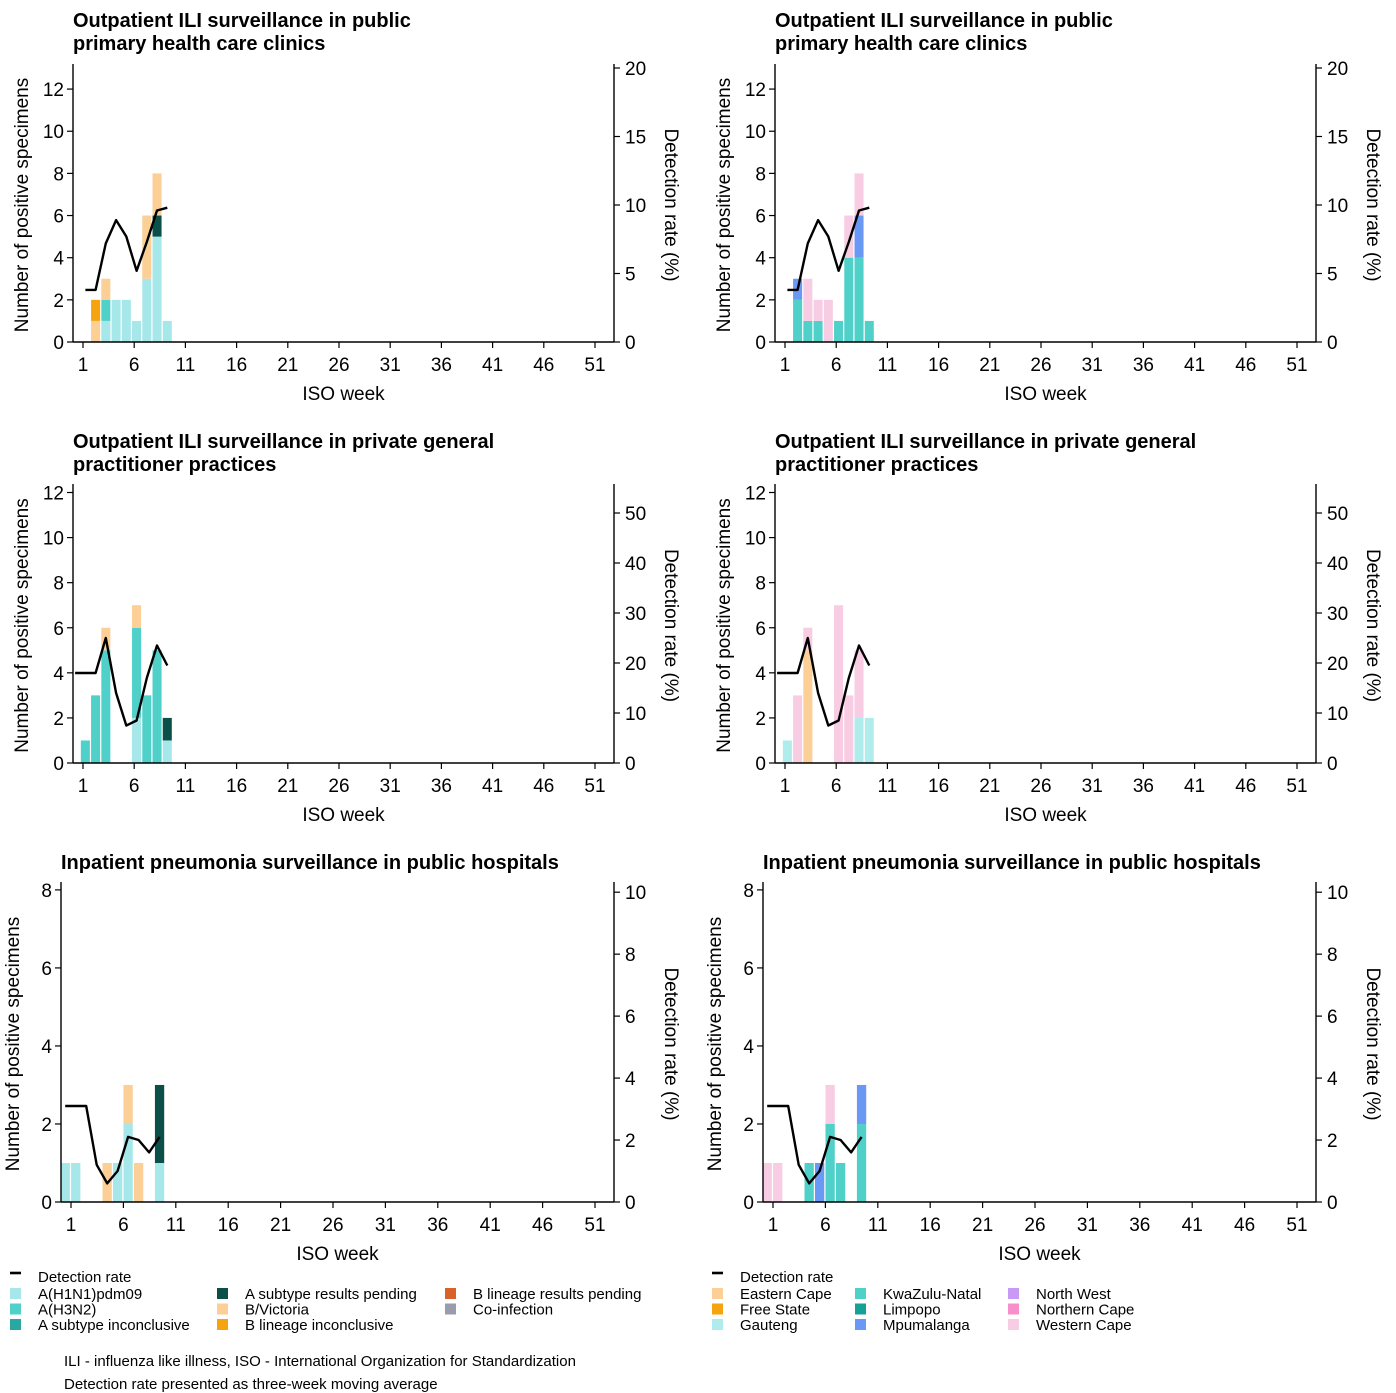 This screenshot has height=1393, width=1396. What do you see at coordinates (1092, 365) in the screenshot?
I see `x-tick-label: 31` at bounding box center [1092, 365].